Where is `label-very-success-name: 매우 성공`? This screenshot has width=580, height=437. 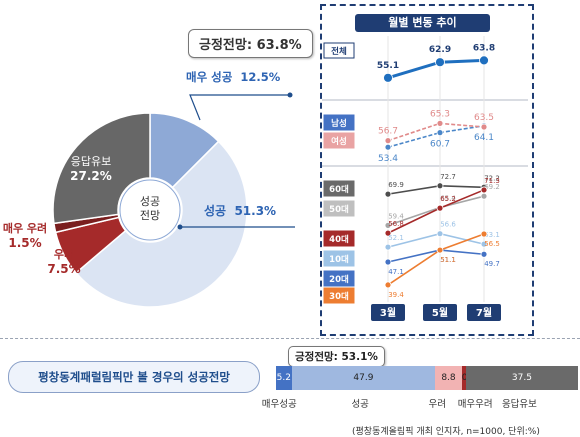 label-very-success-name: 매우 성공 is located at coordinates (209, 77).